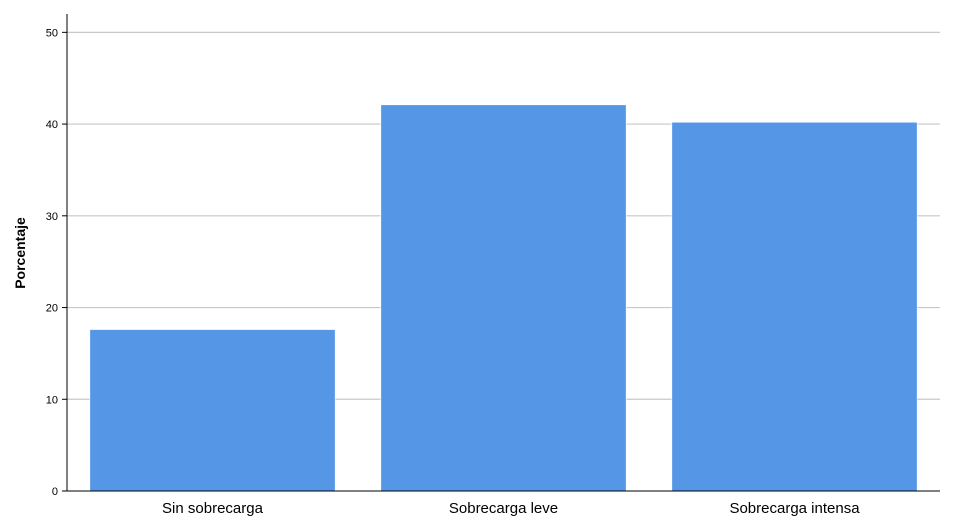  I want to click on y-tick-label: 30, so click(52, 217).